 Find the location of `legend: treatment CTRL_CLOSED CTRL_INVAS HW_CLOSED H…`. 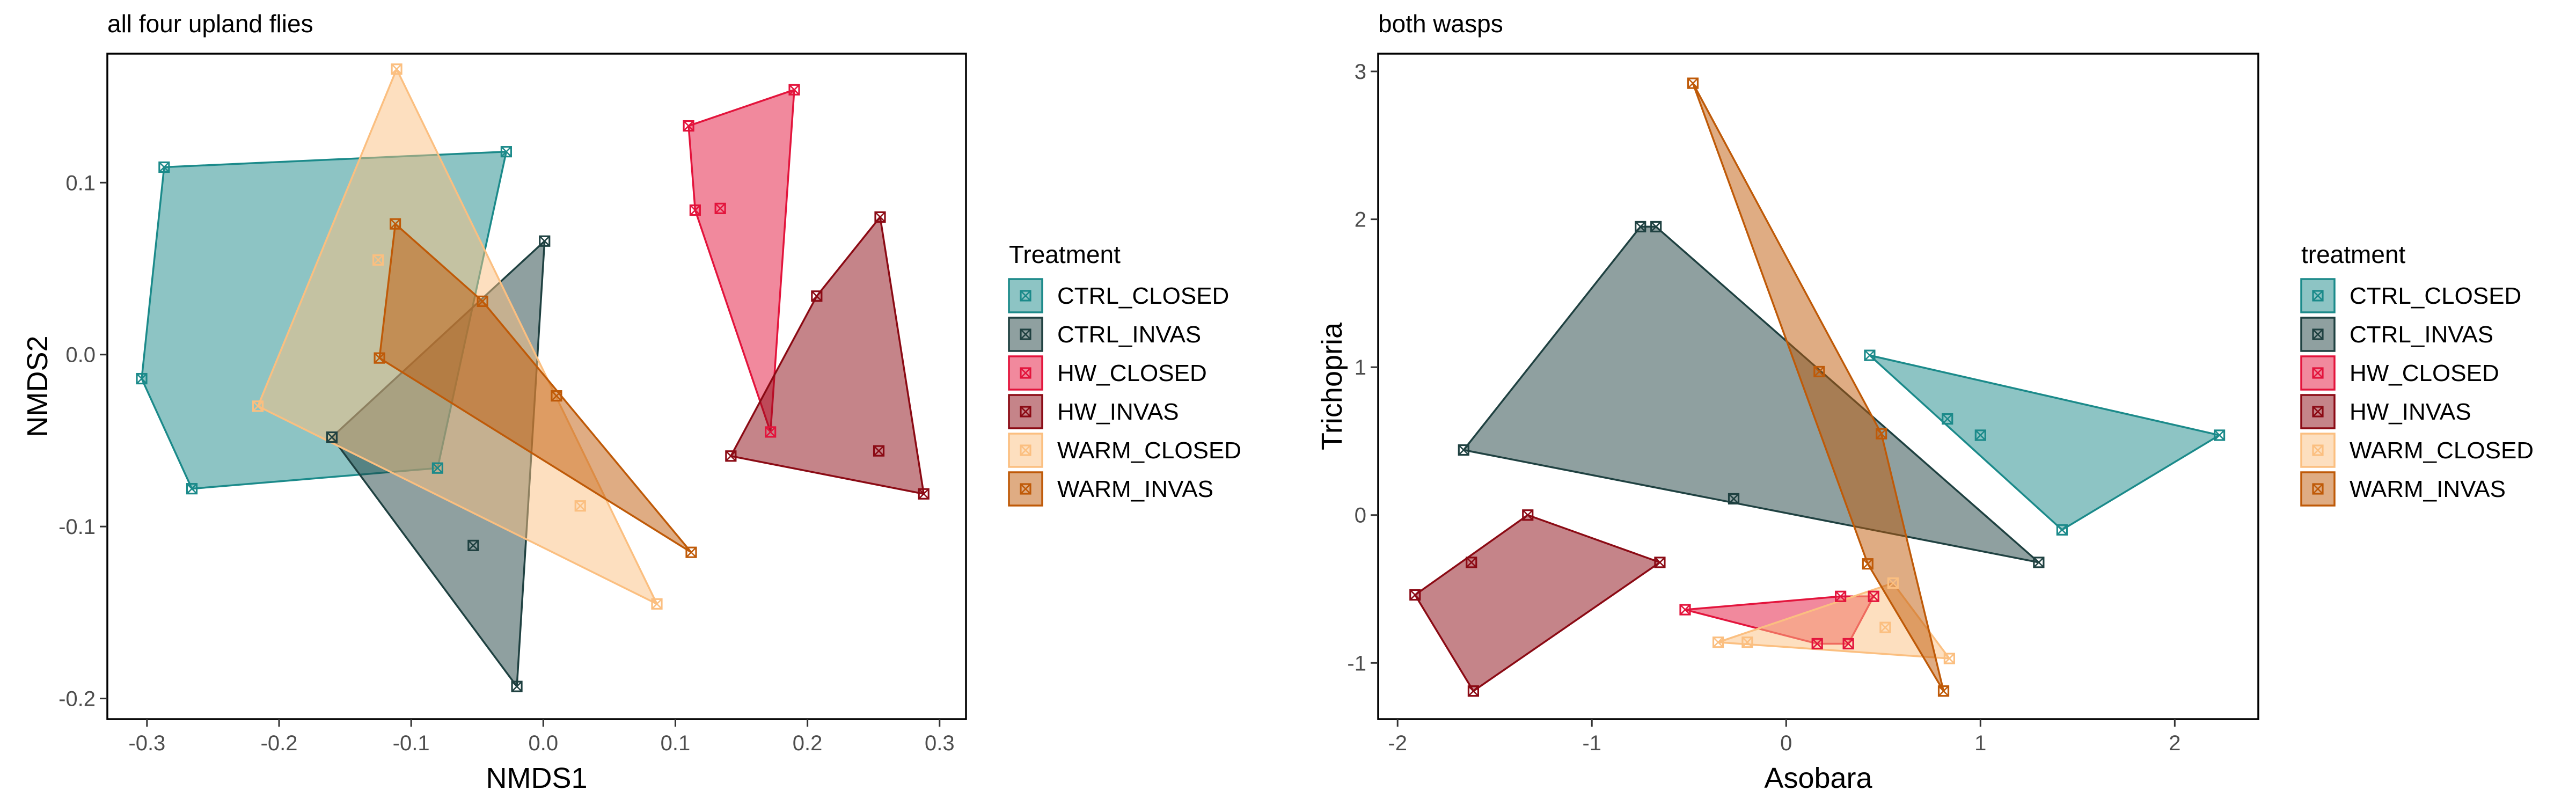

legend: treatment CTRL_CLOSED CTRL_INVAS HW_CLOSED H… is located at coordinates (2417, 373).